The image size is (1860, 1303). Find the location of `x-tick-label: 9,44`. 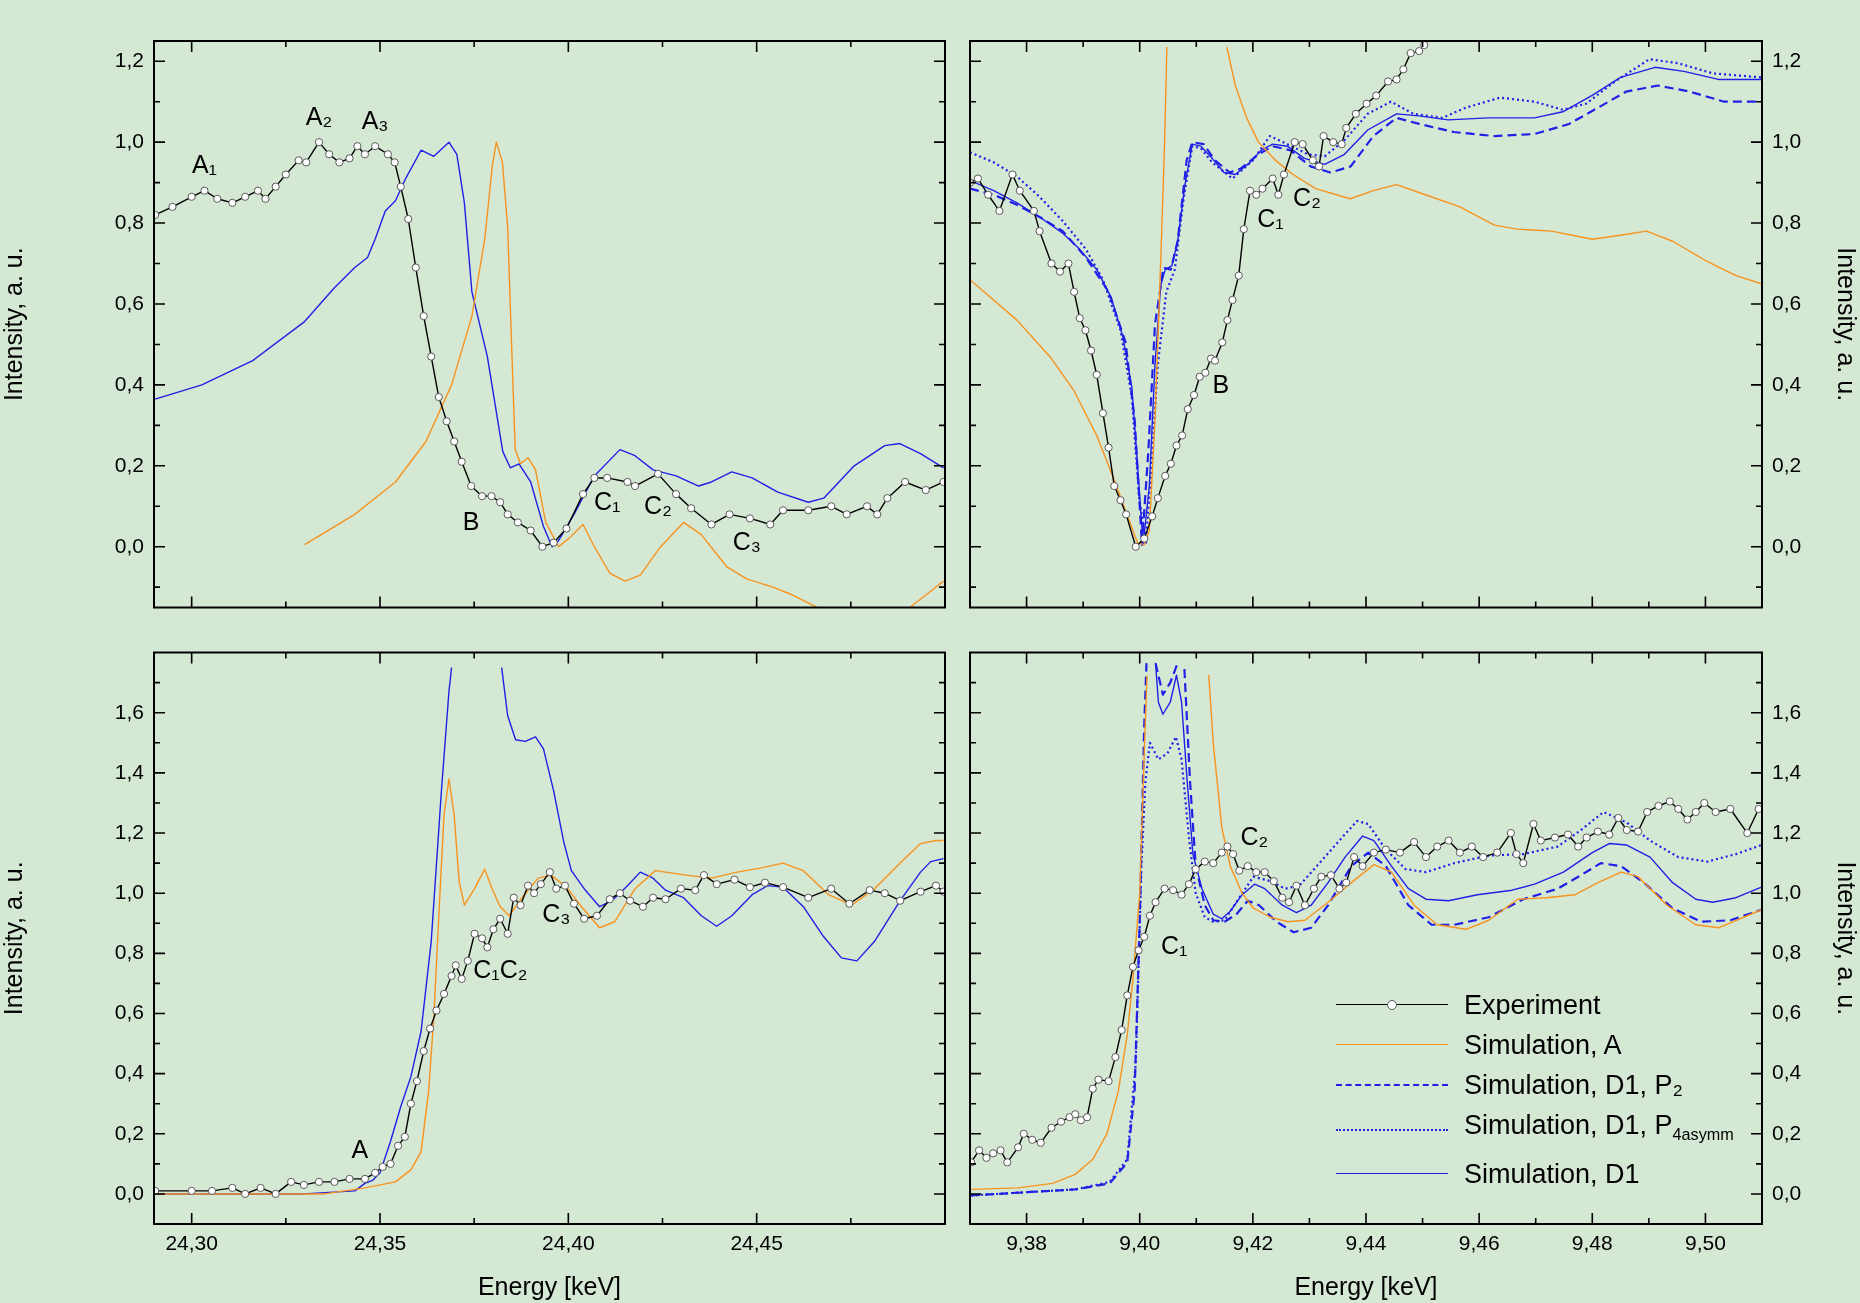

x-tick-label: 9,44 is located at coordinates (1366, 1243).